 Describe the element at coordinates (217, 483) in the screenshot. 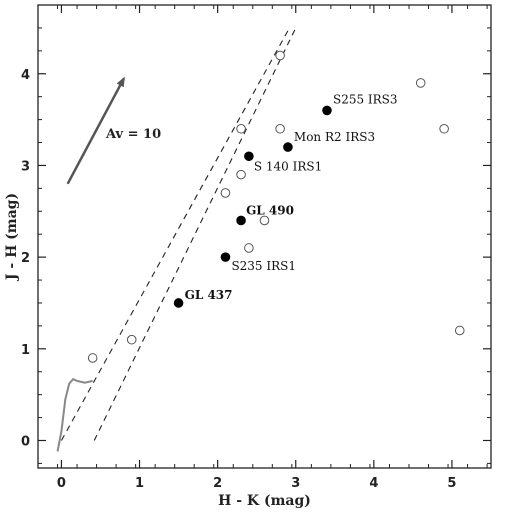

I see `x-tick-label: 2` at that location.